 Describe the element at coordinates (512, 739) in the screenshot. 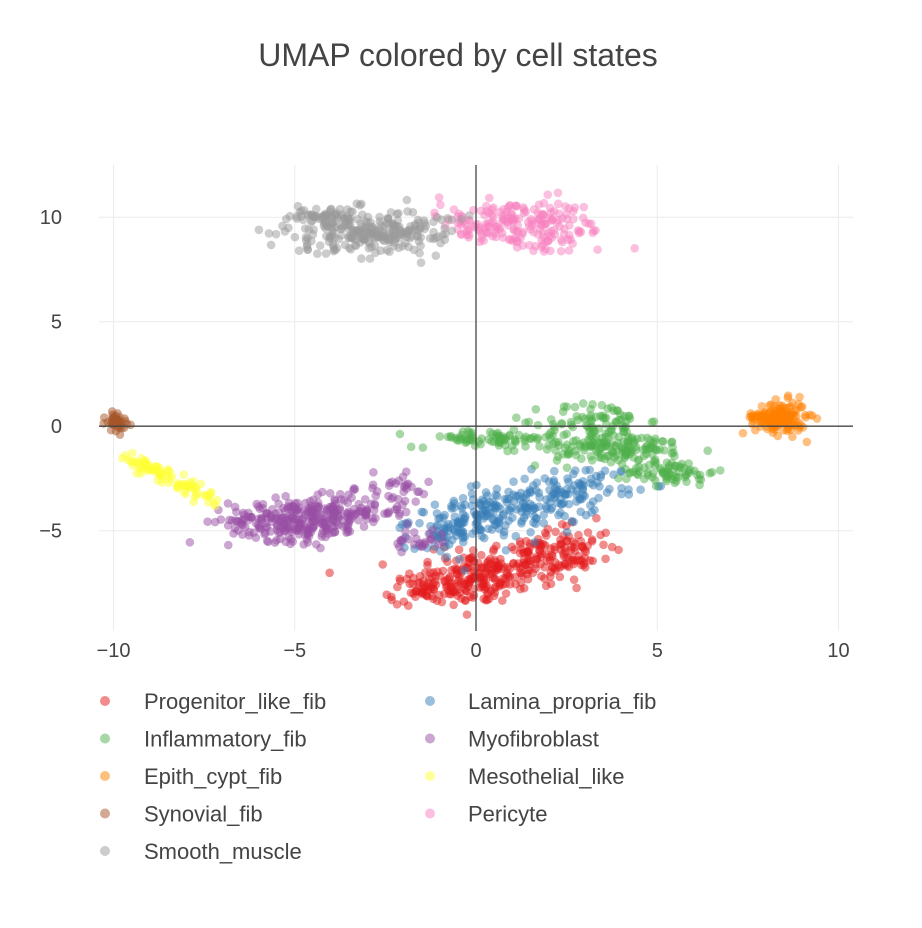

I see `legend-item: Myofibroblast` at that location.